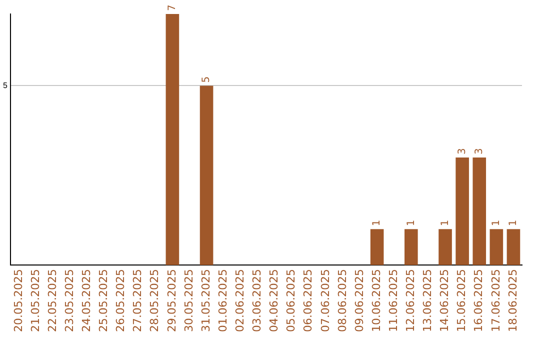 The width and height of the screenshot is (540, 340). I want to click on x-tick-label: 13.06.2025, so click(427, 300).